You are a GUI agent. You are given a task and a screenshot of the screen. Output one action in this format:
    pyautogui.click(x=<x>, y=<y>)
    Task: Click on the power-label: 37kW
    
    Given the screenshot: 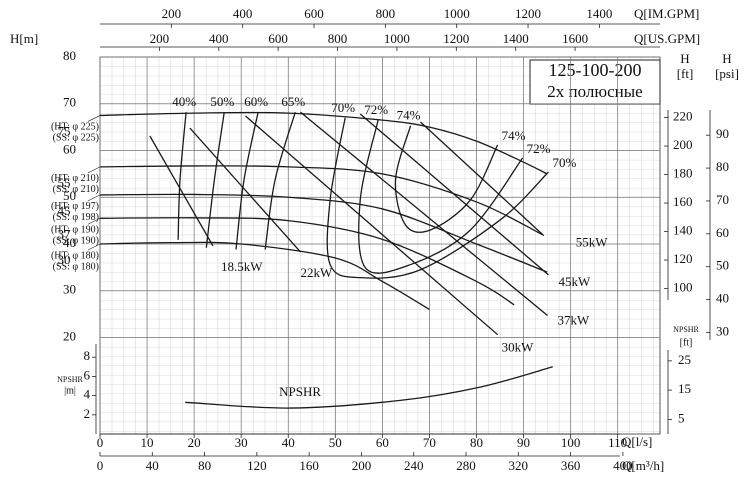 What is the action you would take?
    pyautogui.click(x=574, y=320)
    